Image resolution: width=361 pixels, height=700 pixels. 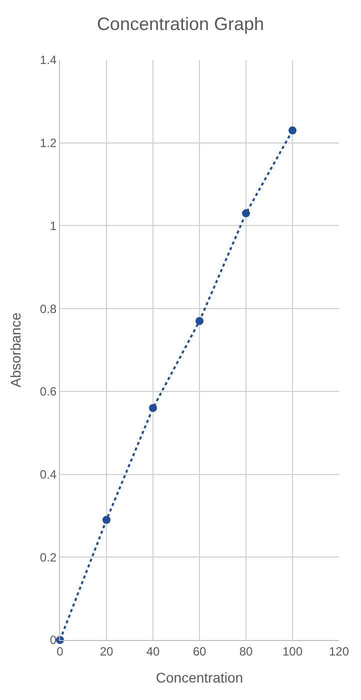 What do you see at coordinates (339, 651) in the screenshot?
I see `x-tick-label: 120` at bounding box center [339, 651].